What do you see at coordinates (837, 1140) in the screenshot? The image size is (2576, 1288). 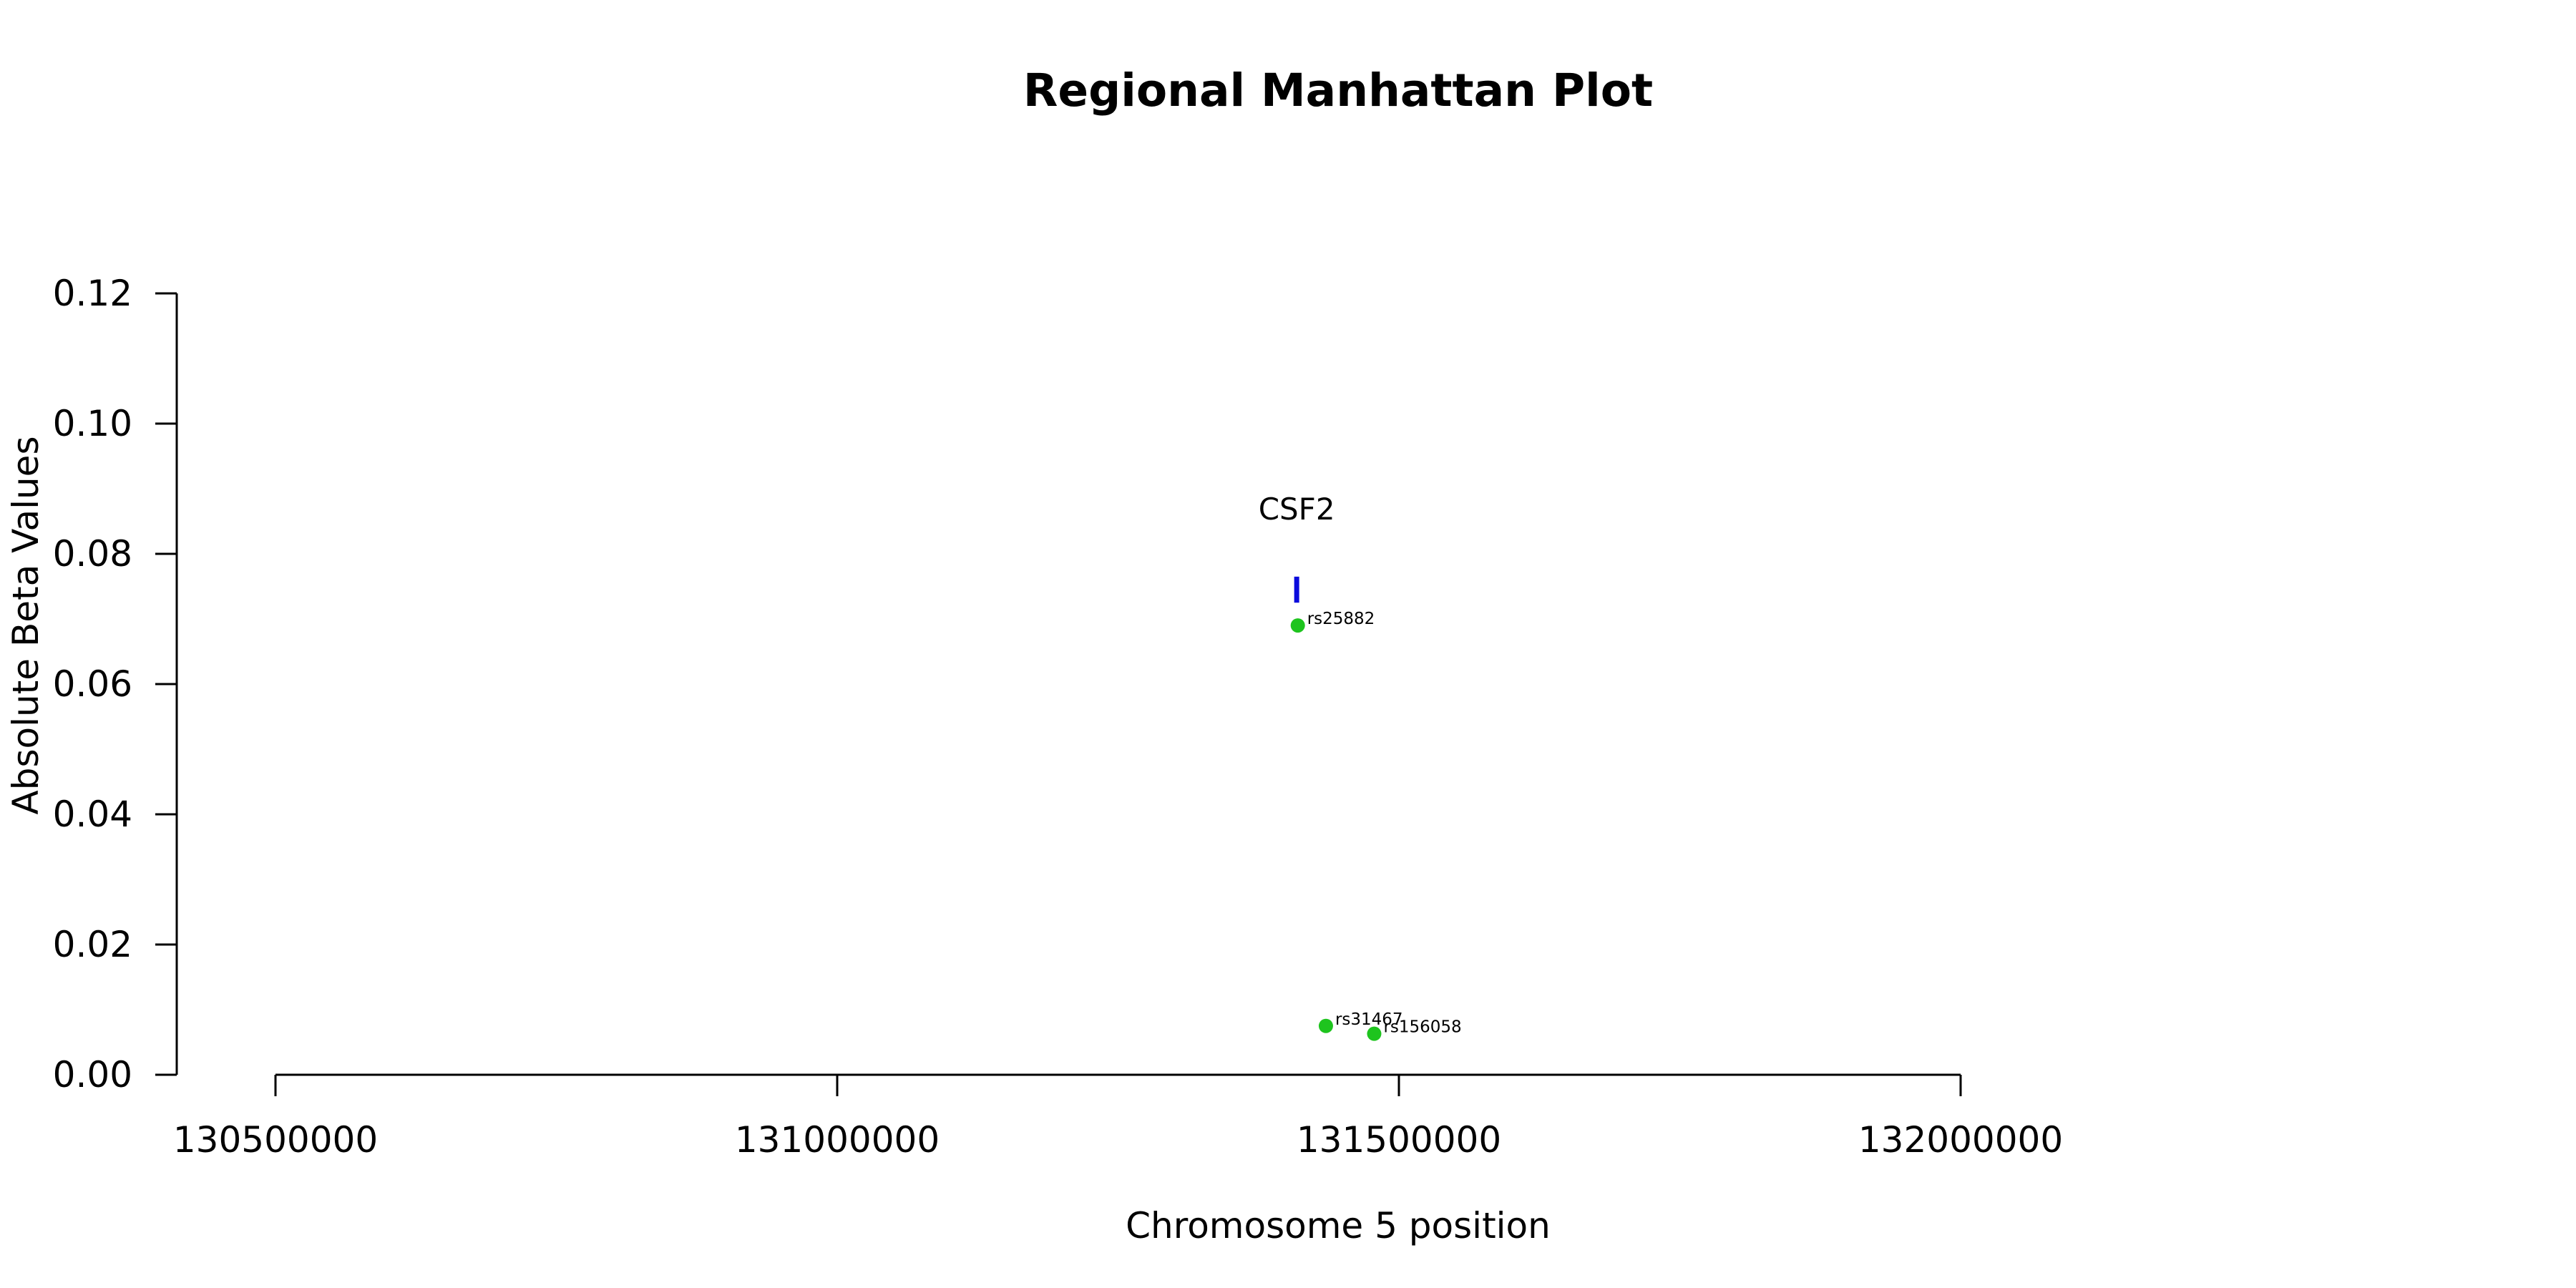 I see `x-tick-label: 131000000` at bounding box center [837, 1140].